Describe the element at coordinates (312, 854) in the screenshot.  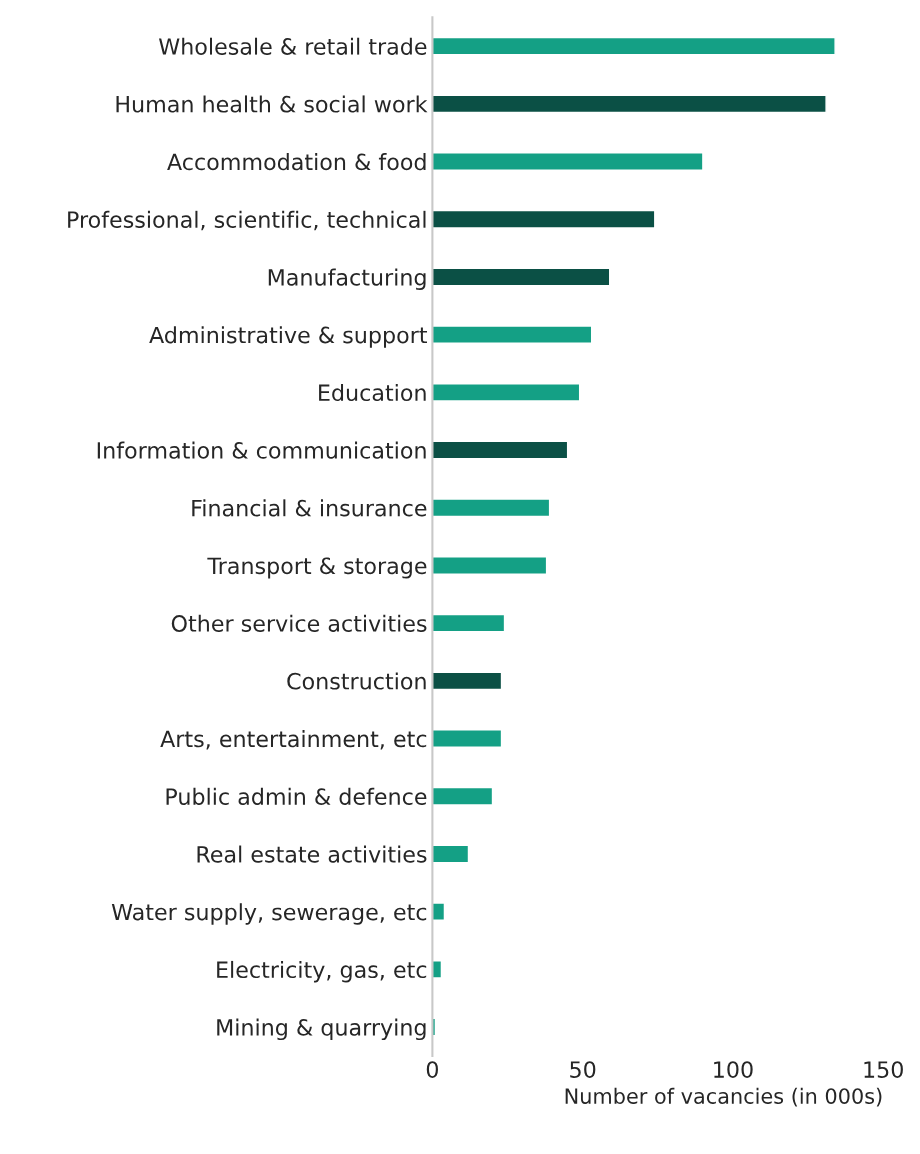
I see `y-tick-label: Real estate activities` at that location.